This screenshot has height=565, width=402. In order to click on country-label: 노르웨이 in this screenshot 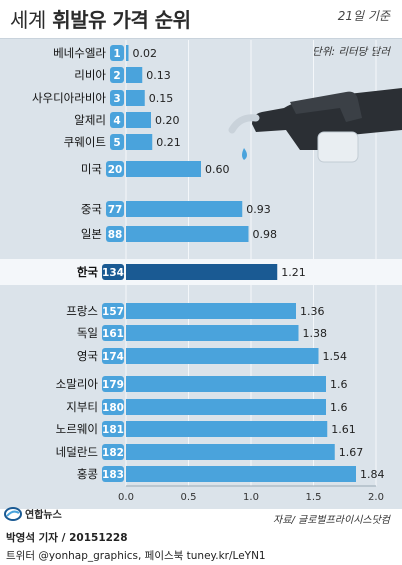, I will do `click(77, 429)`.